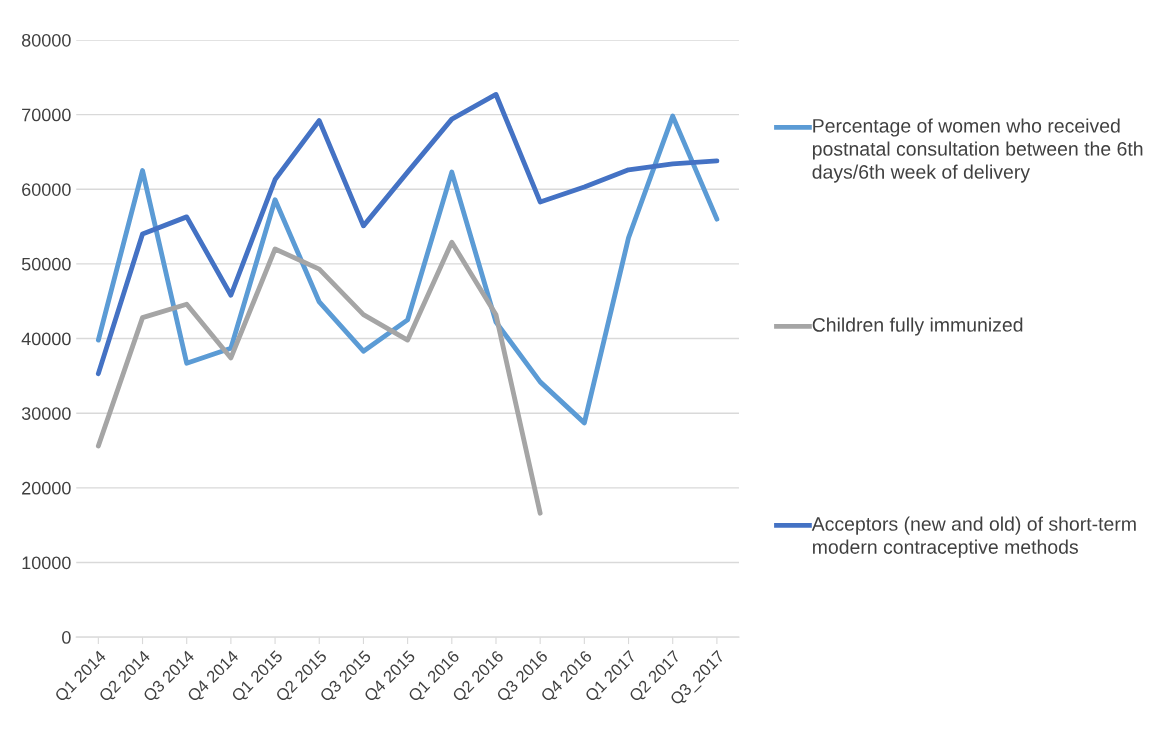 The image size is (1173, 740). Describe the element at coordinates (46, 563) in the screenshot. I see `y-tick-label: 10000` at that location.